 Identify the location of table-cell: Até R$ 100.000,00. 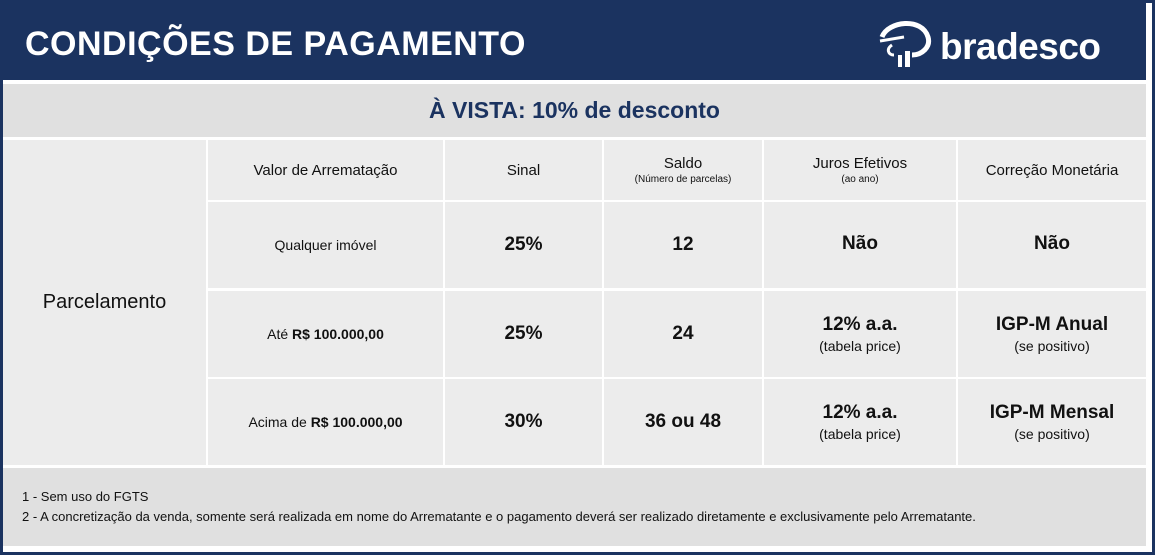
(325, 334).